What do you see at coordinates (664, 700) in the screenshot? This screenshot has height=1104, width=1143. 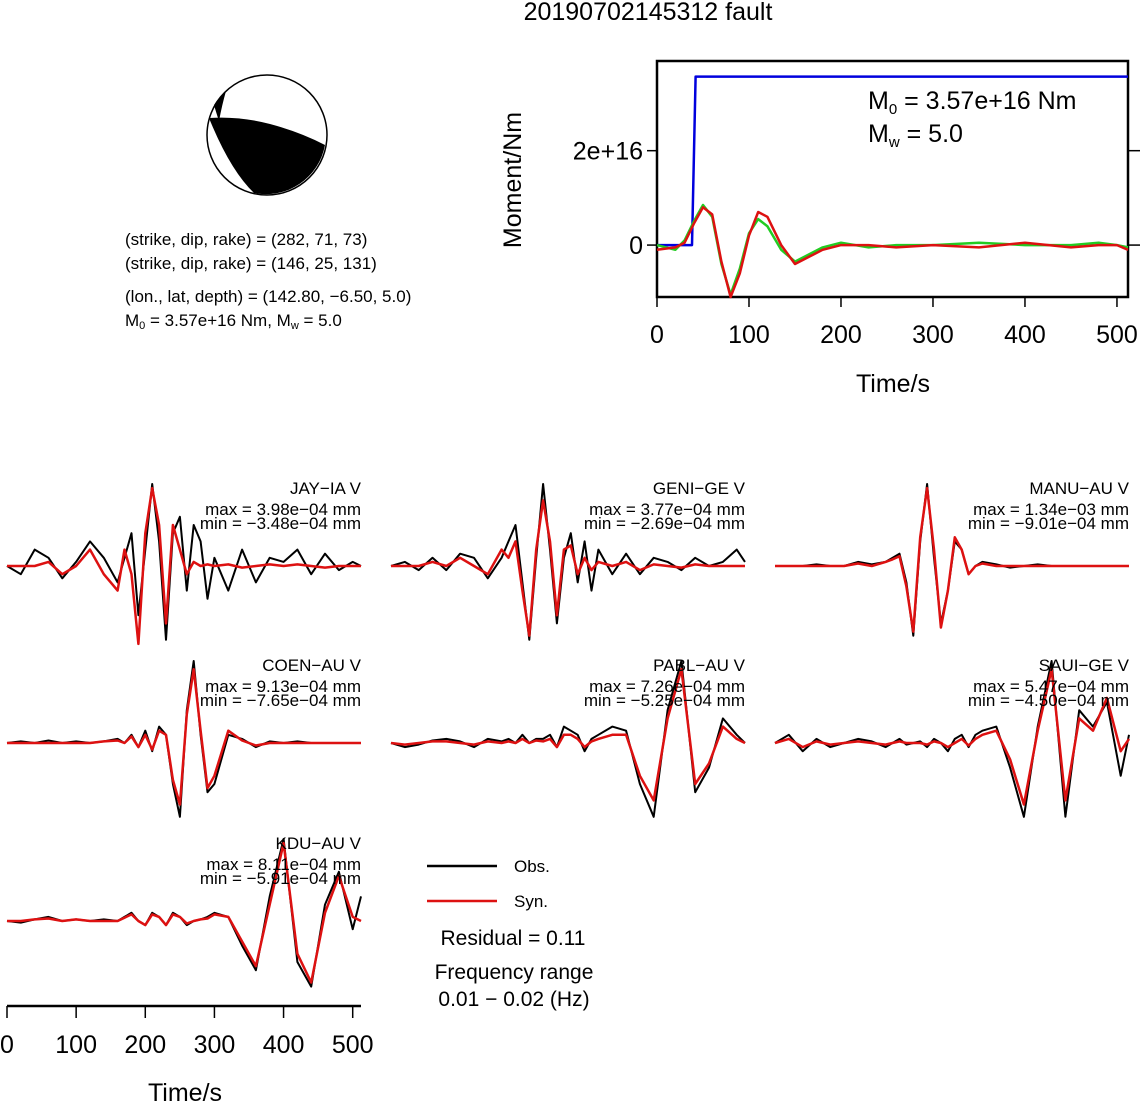 I see `station-min: min = −5.25e−04 mm` at bounding box center [664, 700].